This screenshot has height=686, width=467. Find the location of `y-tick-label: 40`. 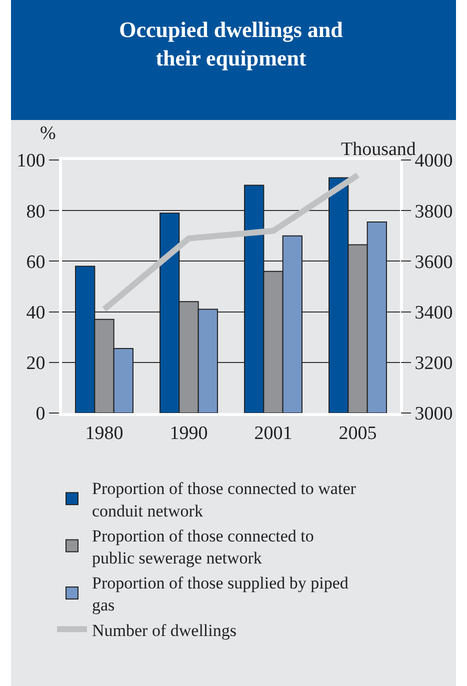

y-tick-label: 40 is located at coordinates (36, 313).